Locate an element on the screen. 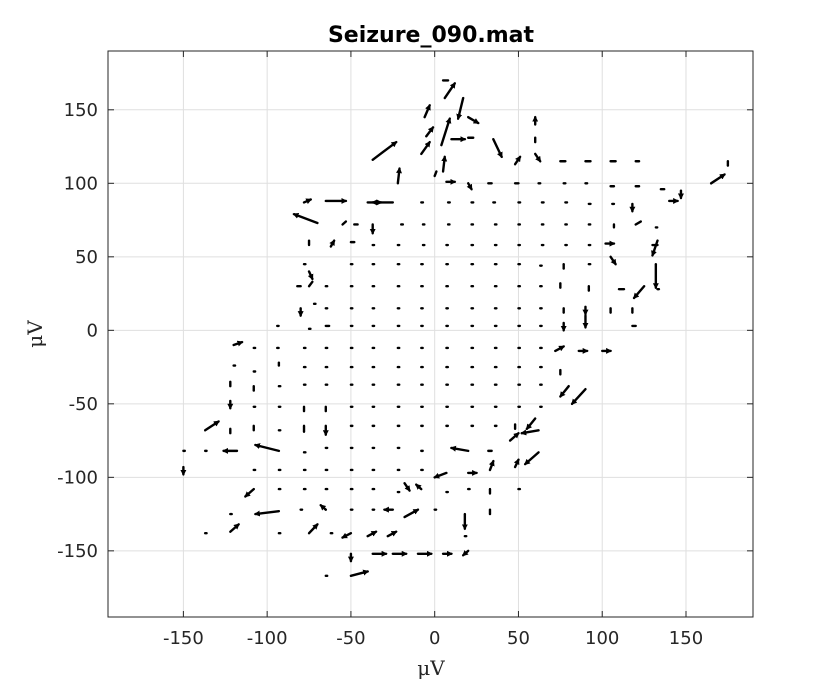  x-tick-labels: -150 -100 -50 0 50 100 150 is located at coordinates (433, 638).